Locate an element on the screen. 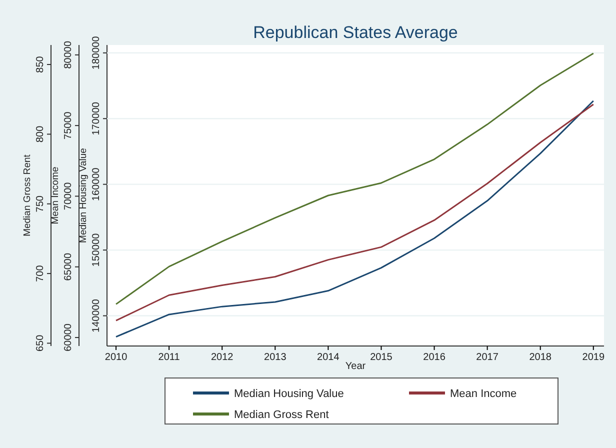 The image size is (616, 448). y-tick-label: 150000 is located at coordinates (96, 249).